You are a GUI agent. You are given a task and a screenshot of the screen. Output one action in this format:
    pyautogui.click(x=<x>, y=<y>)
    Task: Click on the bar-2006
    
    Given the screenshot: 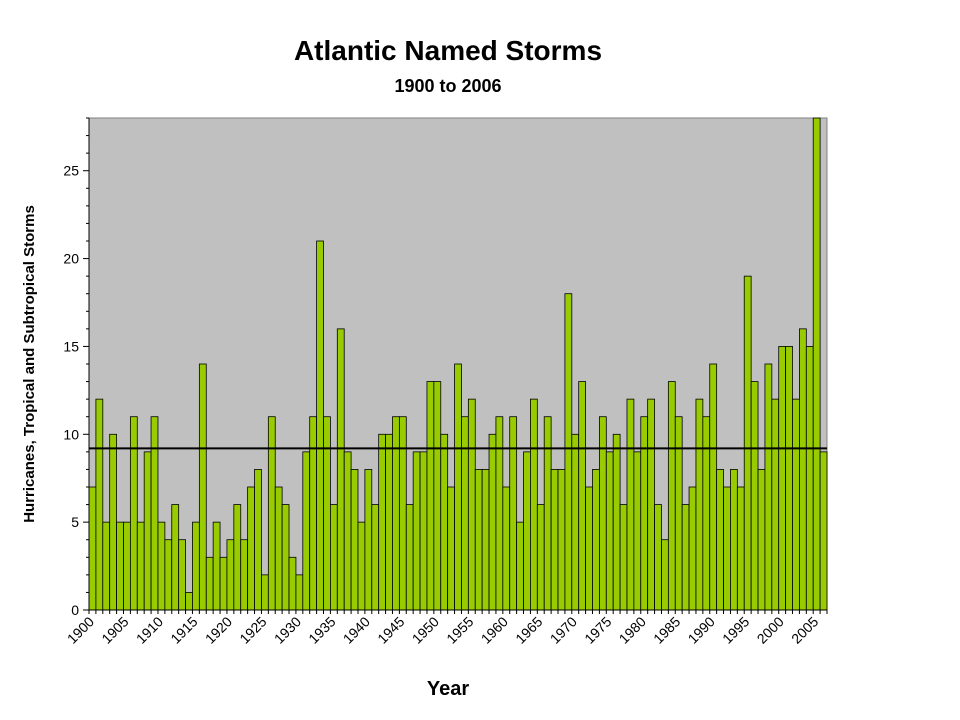 What is the action you would take?
    pyautogui.click(x=823, y=531)
    